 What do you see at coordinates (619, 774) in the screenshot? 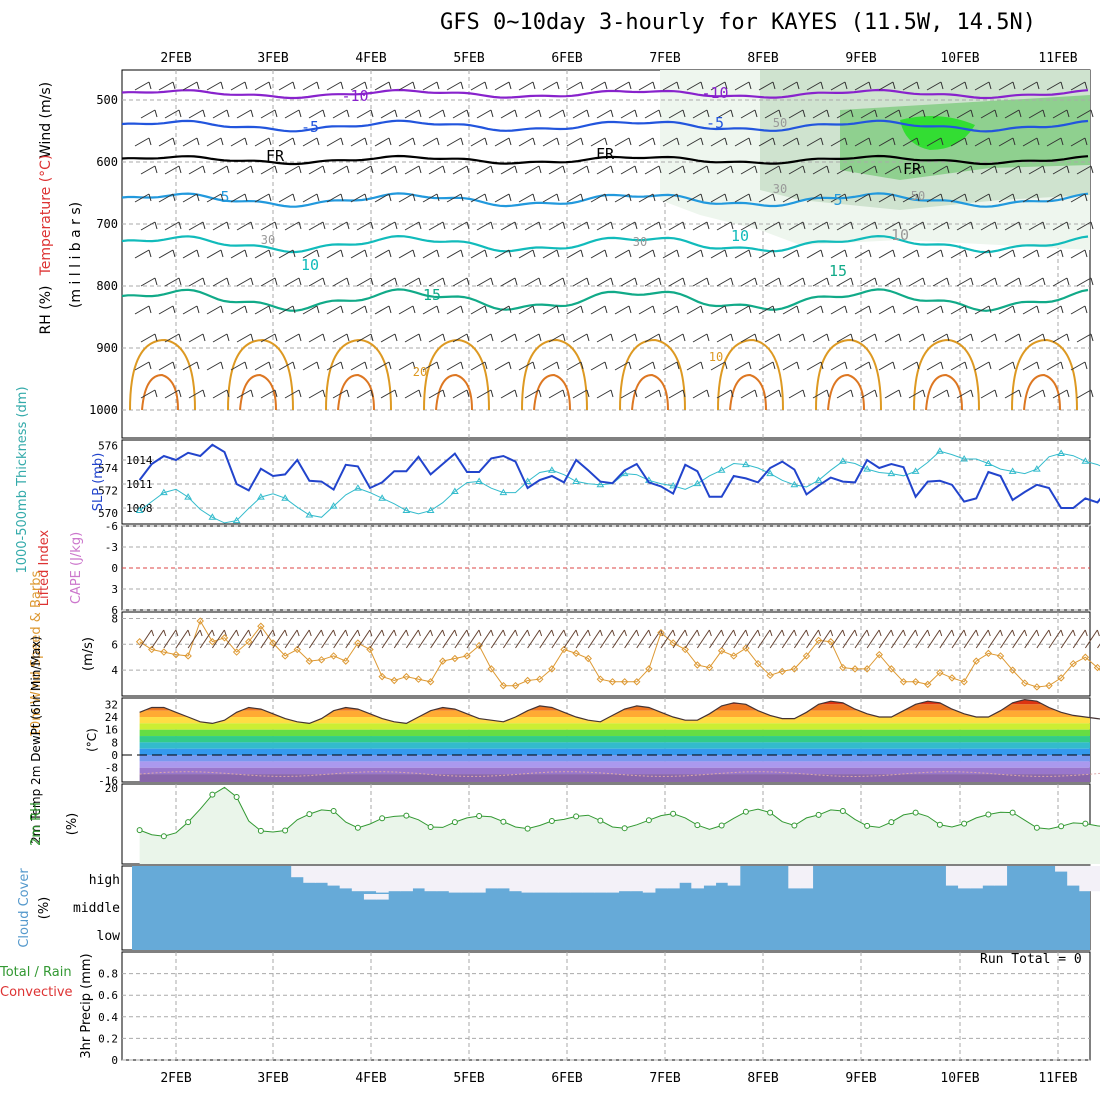
I see `dewpoint-line` at bounding box center [619, 774].